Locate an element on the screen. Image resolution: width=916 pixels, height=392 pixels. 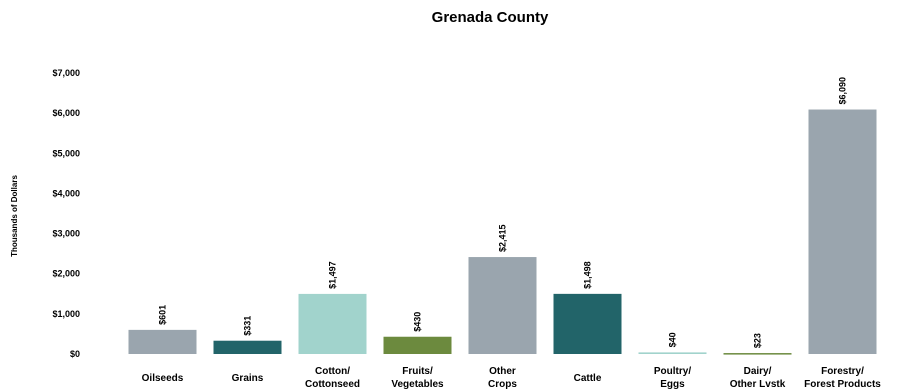
x-tick-label: Cattle is located at coordinates (588, 378).